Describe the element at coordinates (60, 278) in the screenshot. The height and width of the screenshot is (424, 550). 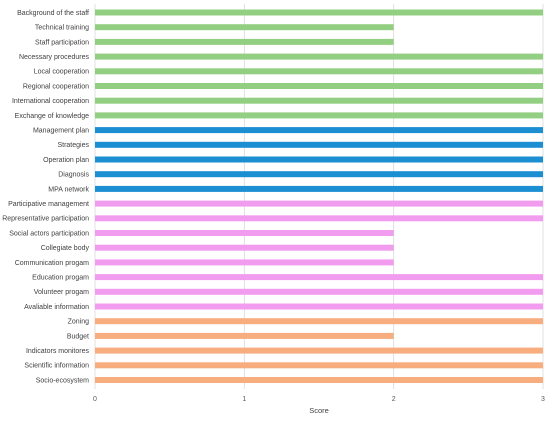
I see `category-label: Education progam` at that location.